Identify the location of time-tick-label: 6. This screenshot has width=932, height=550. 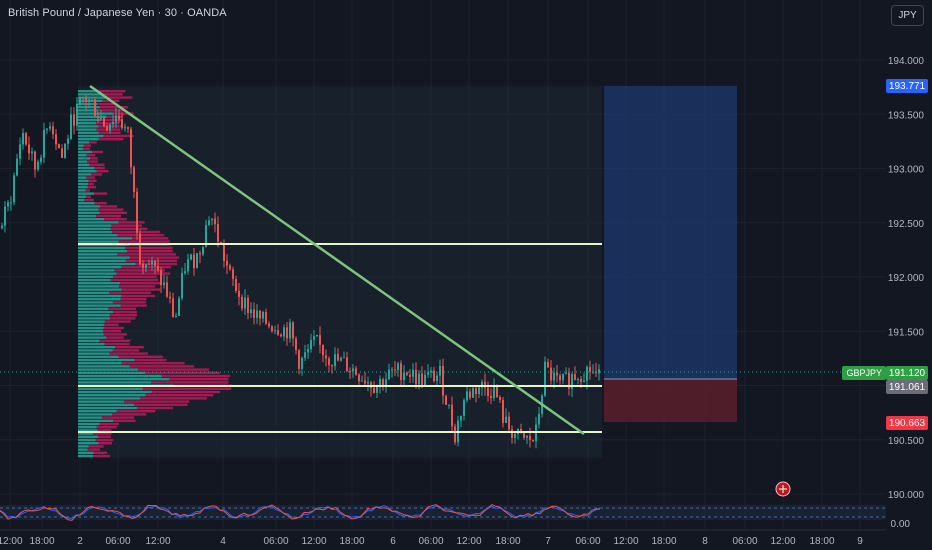
(393, 541).